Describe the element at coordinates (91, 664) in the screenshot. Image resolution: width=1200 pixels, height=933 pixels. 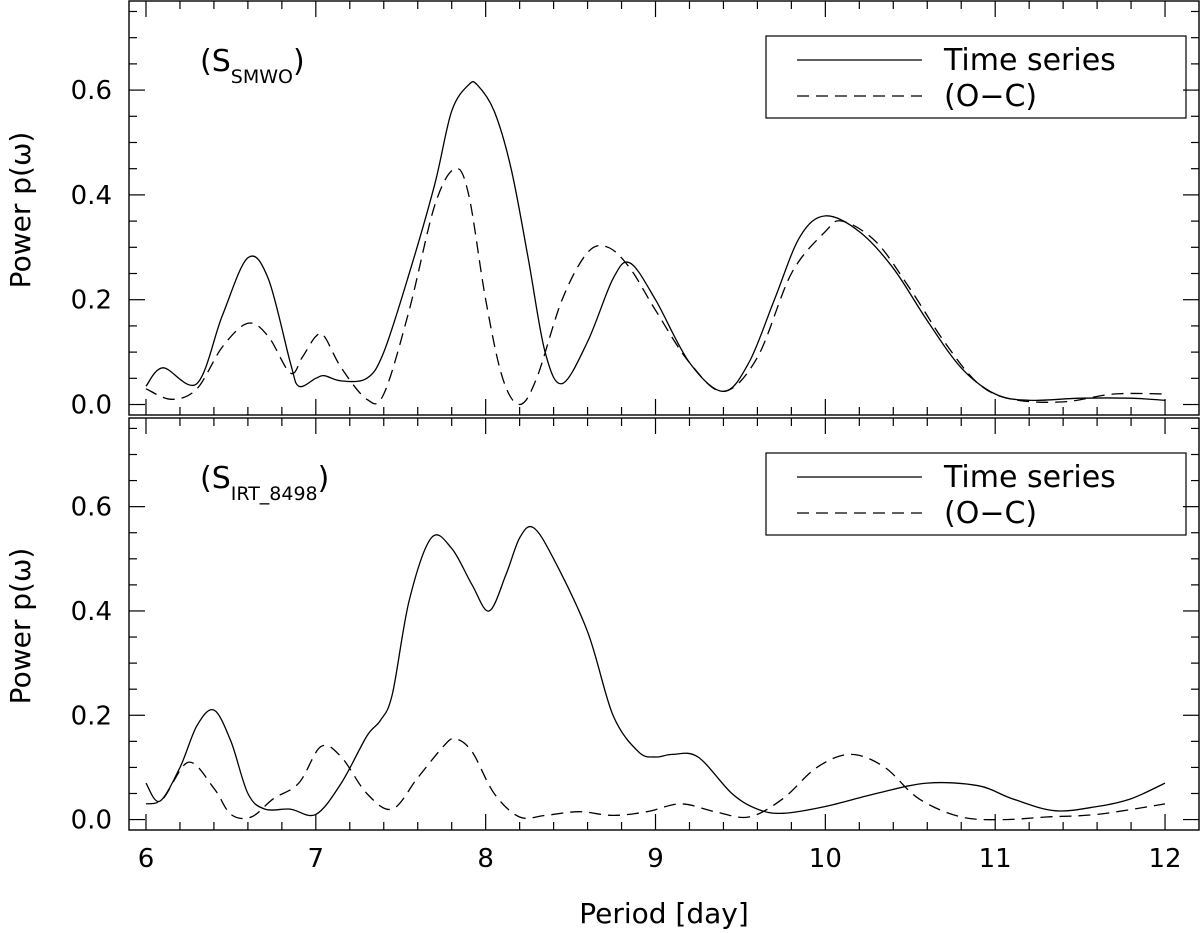
I see `panel-bottom-y-tick-labels: 0.0 0.2 0.4 0.6` at that location.